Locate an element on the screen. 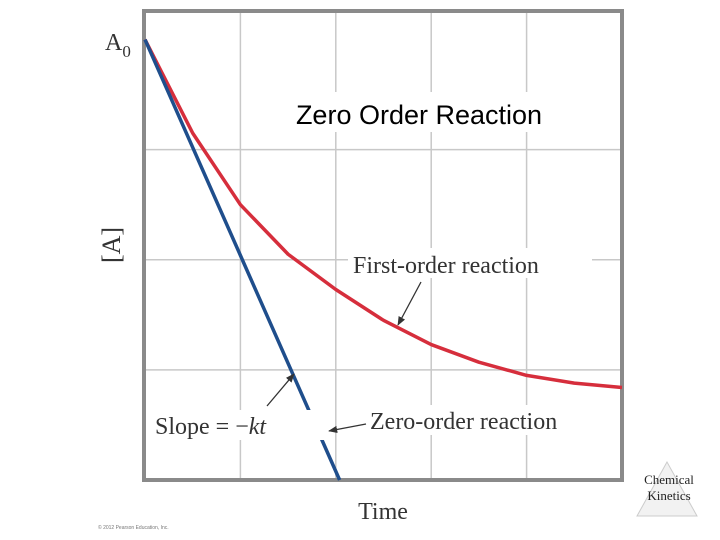  series-label: Zero-order reaction is located at coordinates (463, 422).